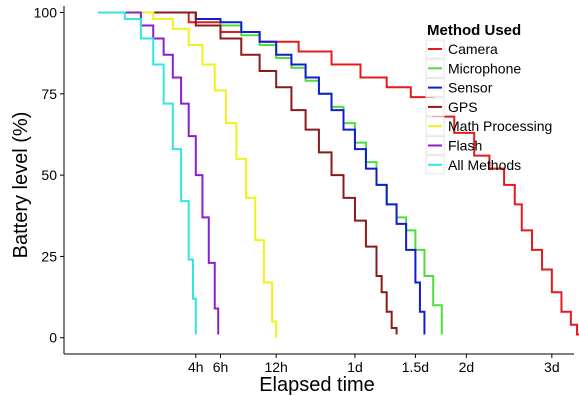  What do you see at coordinates (49, 94) in the screenshot?
I see `y-tick-label: 75` at bounding box center [49, 94].